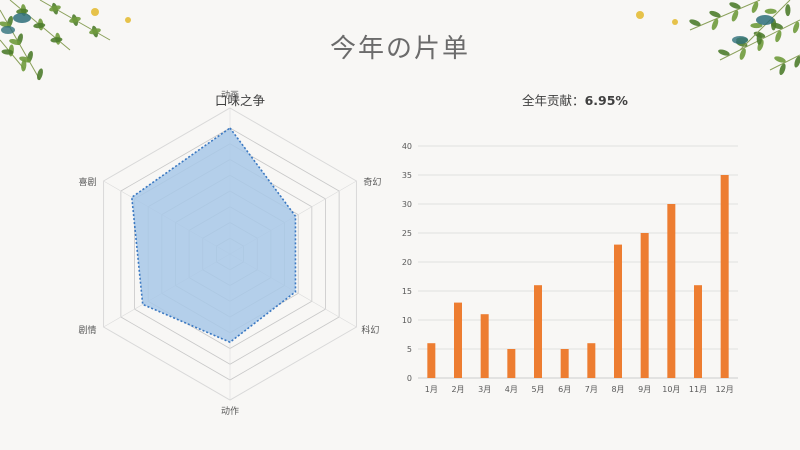 The height and width of the screenshot is (450, 800). I want to click on radar-axis-label: 科幻, so click(370, 330).